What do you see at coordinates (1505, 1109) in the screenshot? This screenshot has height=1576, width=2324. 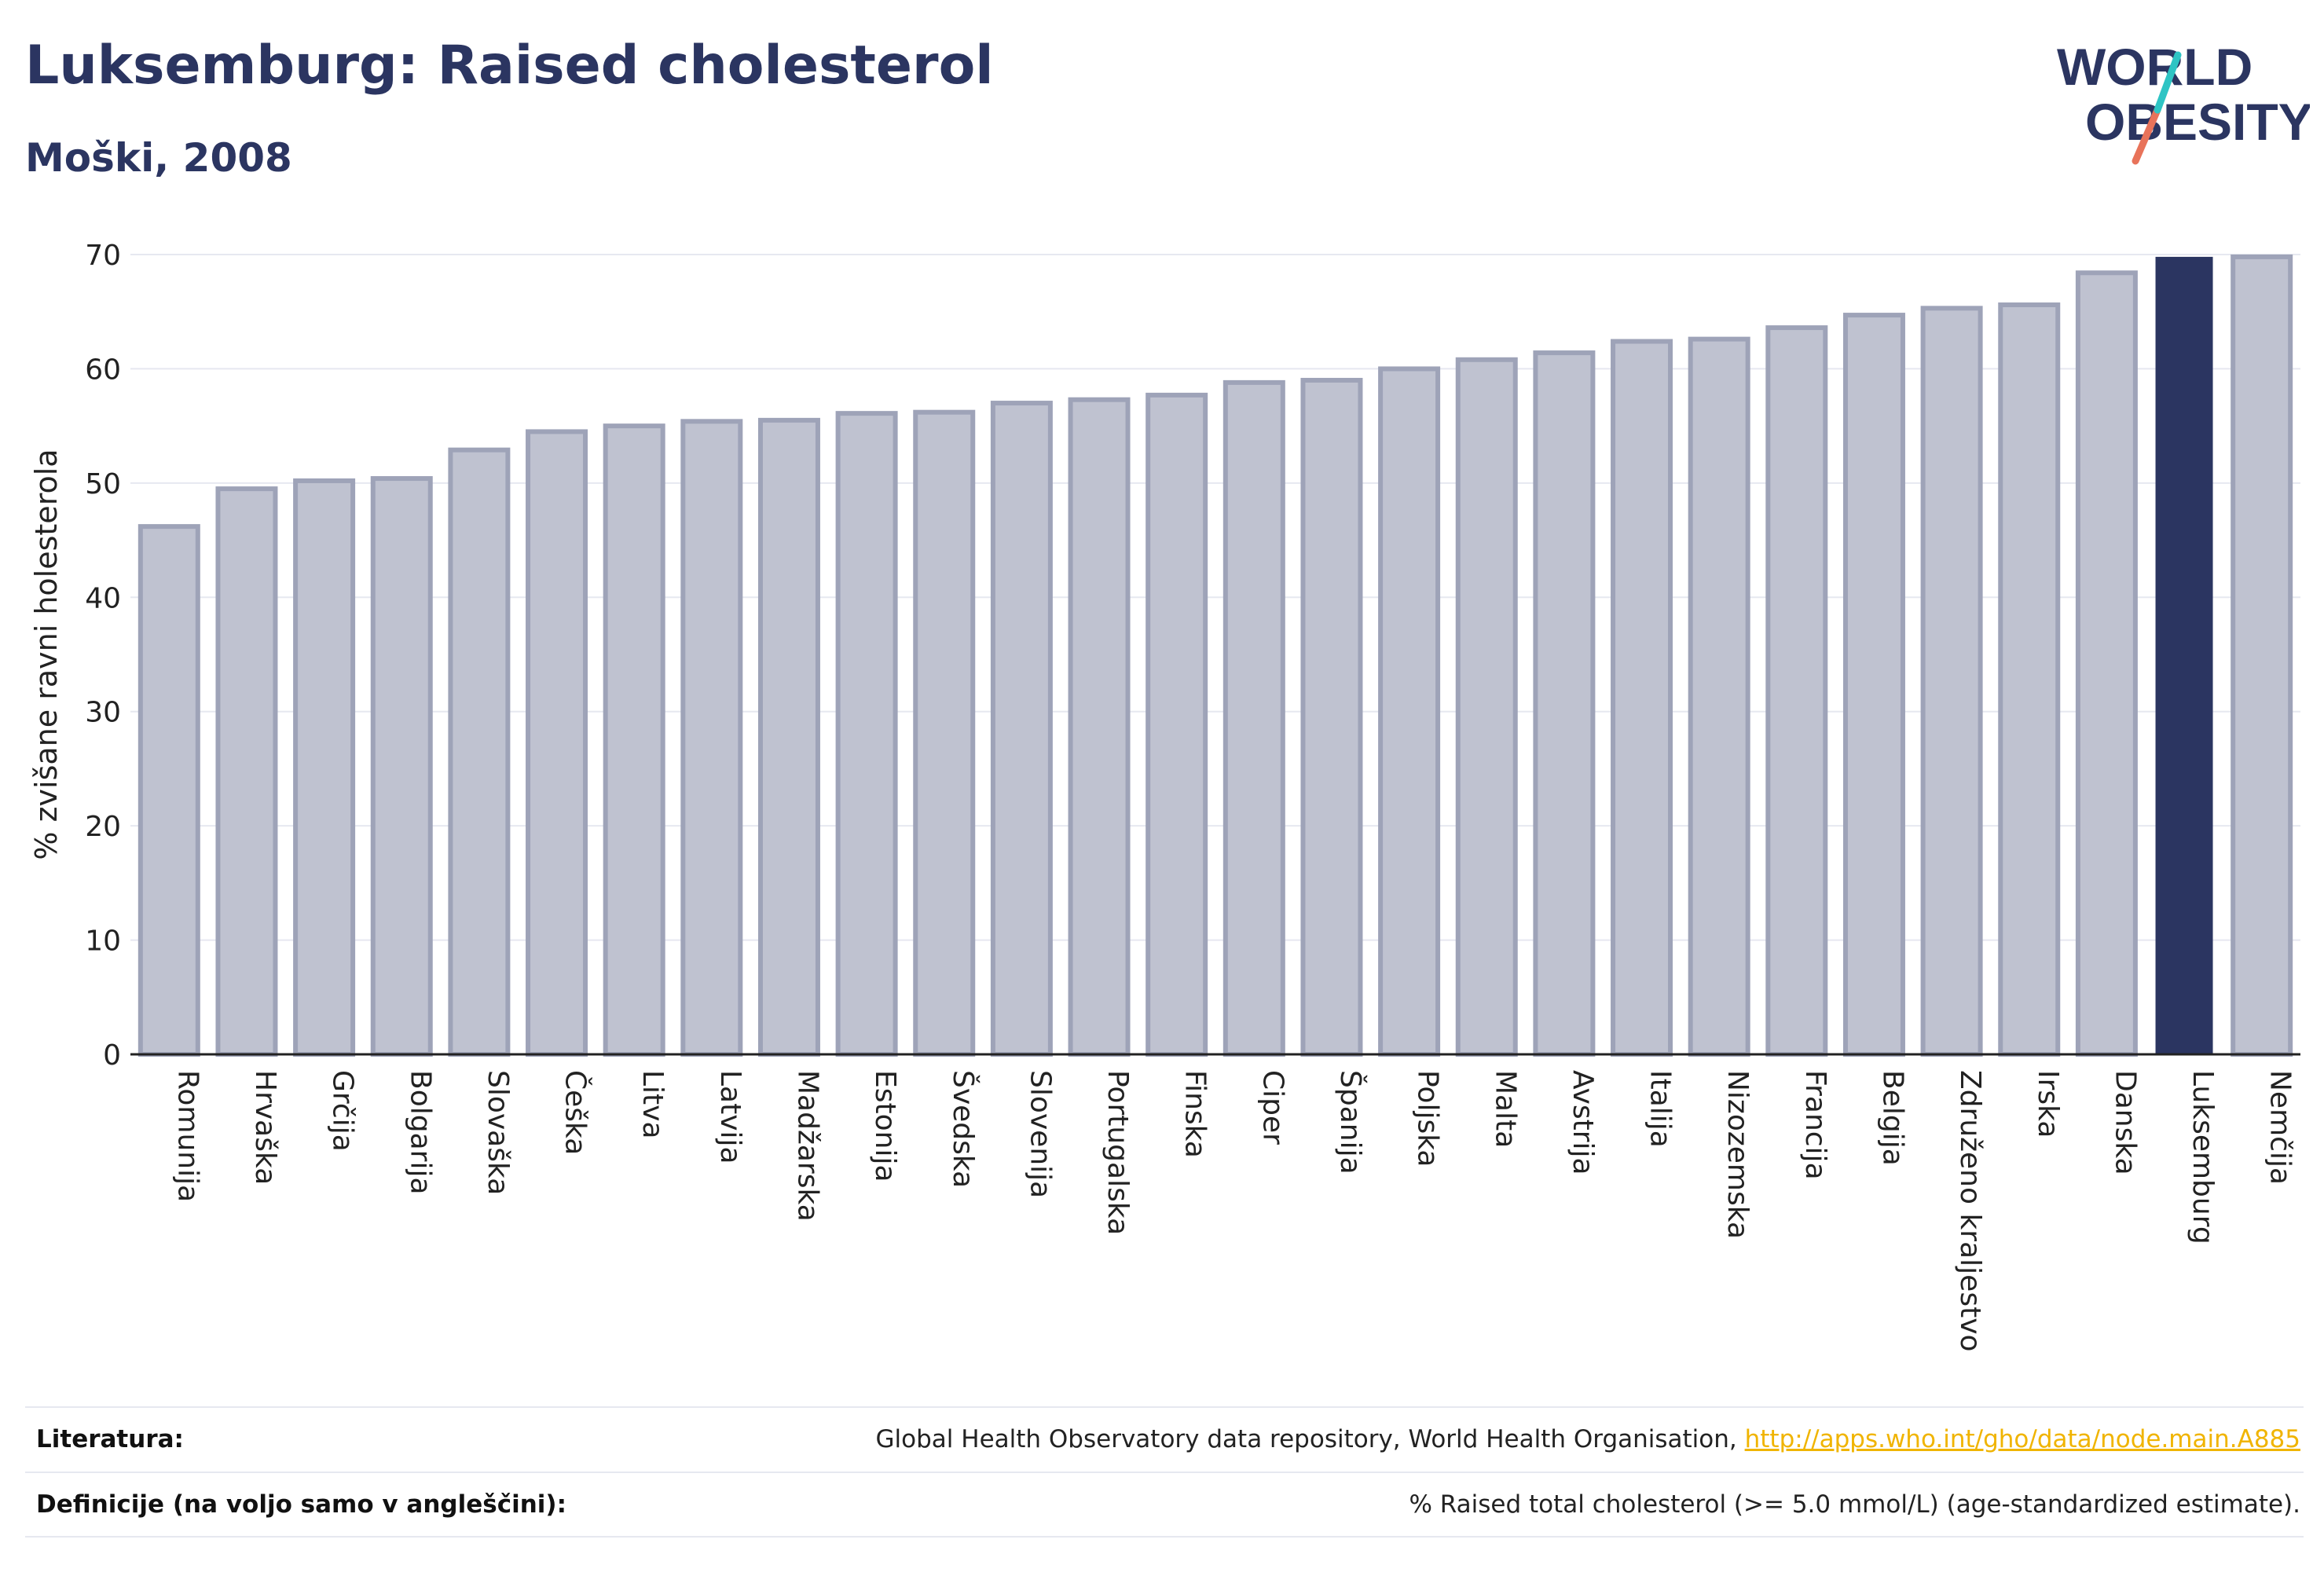 I see `x-tick-label: Malta` at bounding box center [1505, 1109].